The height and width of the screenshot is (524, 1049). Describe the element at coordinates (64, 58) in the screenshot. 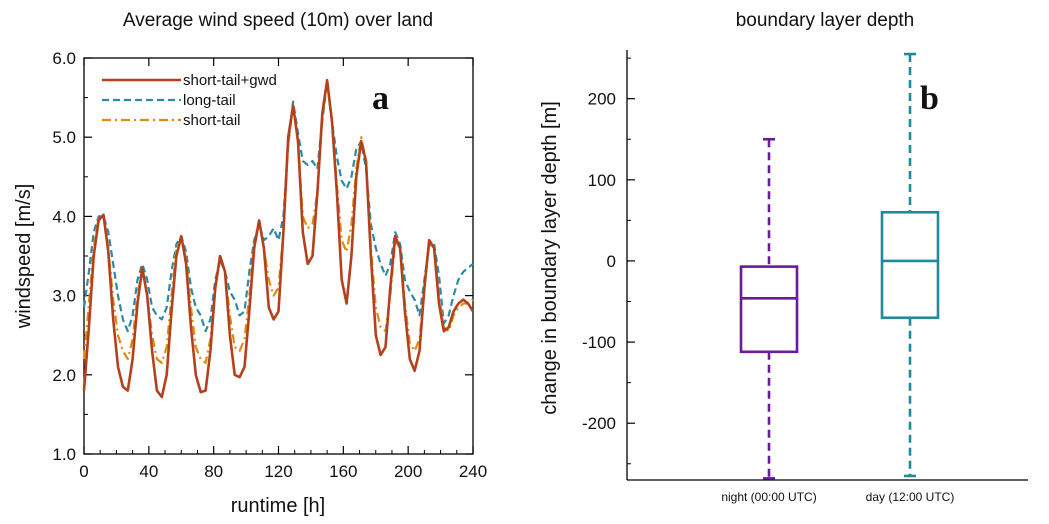

I see `y-tick-label: 6.0` at that location.